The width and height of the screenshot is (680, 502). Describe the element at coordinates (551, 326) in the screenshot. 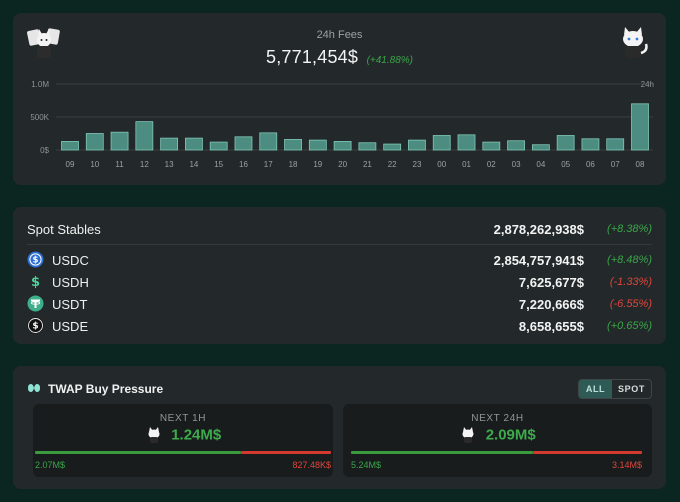

I see `stable-value: 8,658,655$` at that location.